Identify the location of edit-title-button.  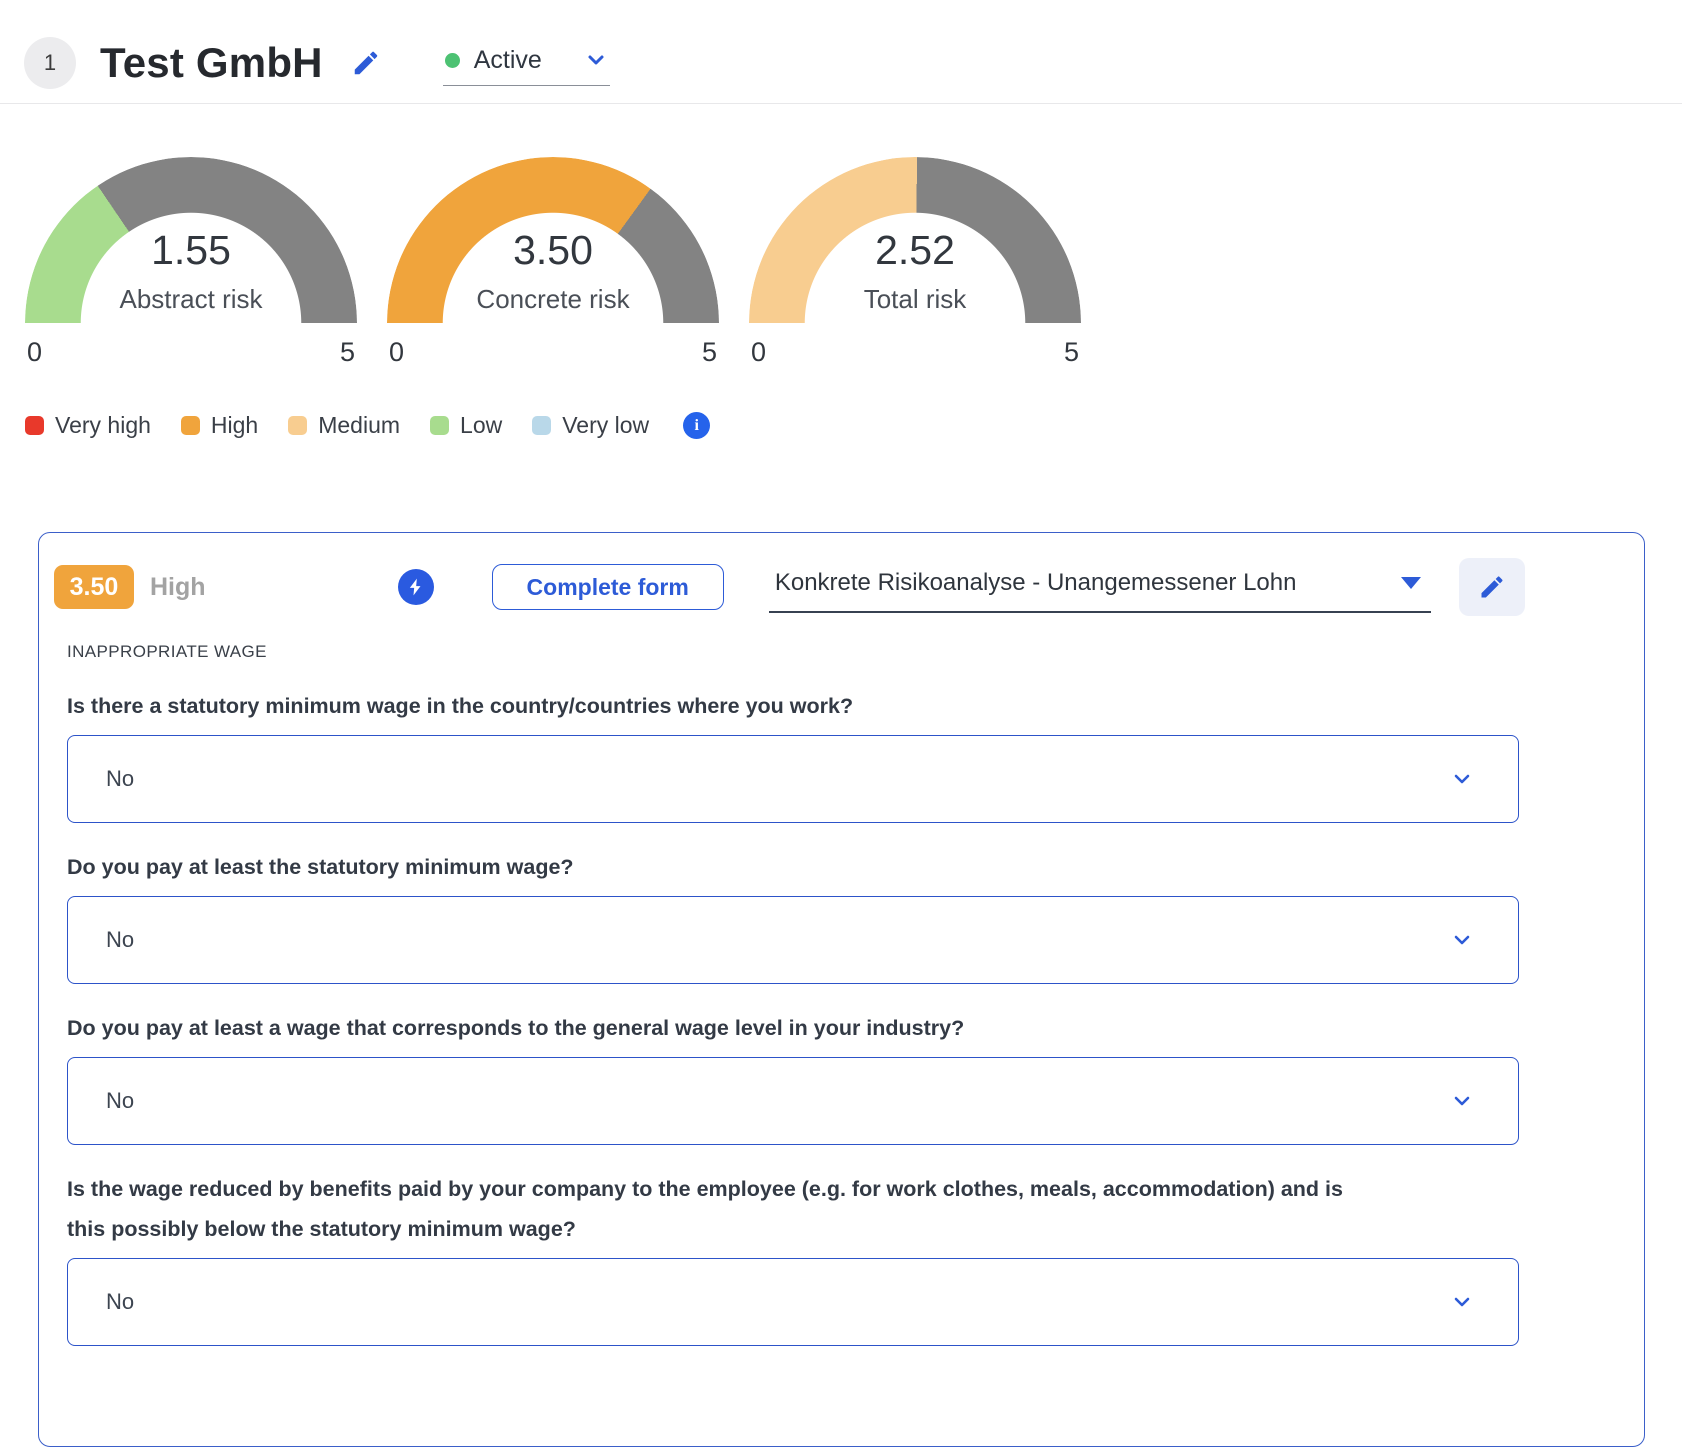
(366, 63).